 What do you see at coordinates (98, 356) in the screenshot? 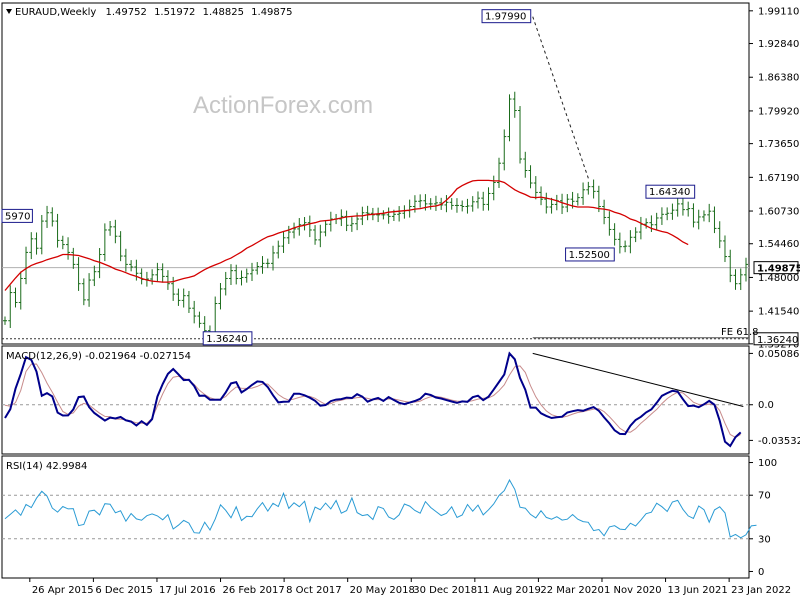
I see `macd-title: MACD(12,26,9) -0.021964 -0.027154` at bounding box center [98, 356].